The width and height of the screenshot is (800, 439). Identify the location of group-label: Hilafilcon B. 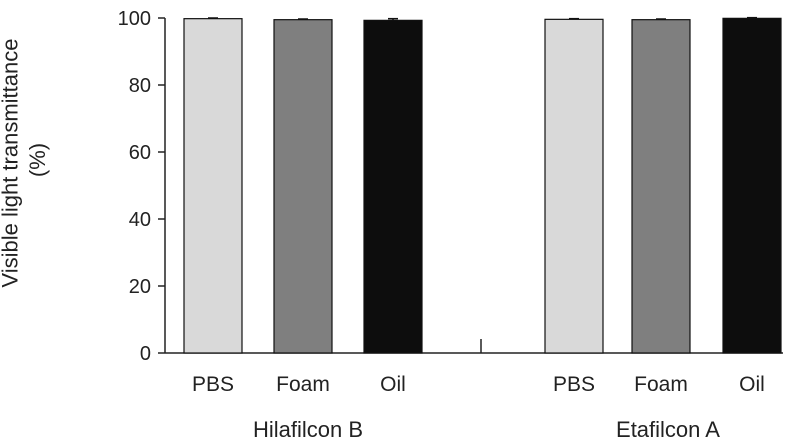
(308, 428).